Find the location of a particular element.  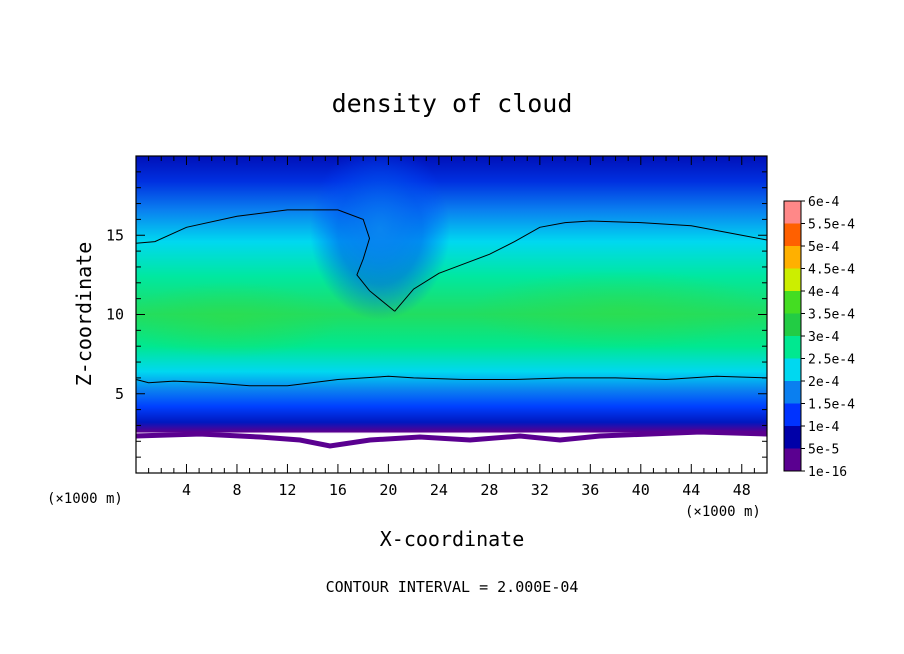

colorbar-label: 5e-4 is located at coordinates (823, 247).